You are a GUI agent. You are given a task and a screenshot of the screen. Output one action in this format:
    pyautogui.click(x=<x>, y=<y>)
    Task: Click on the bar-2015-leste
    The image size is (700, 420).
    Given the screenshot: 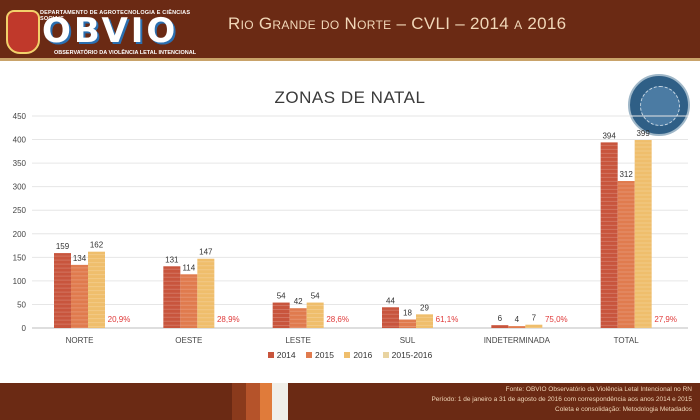 What is the action you would take?
    pyautogui.click(x=298, y=318)
    